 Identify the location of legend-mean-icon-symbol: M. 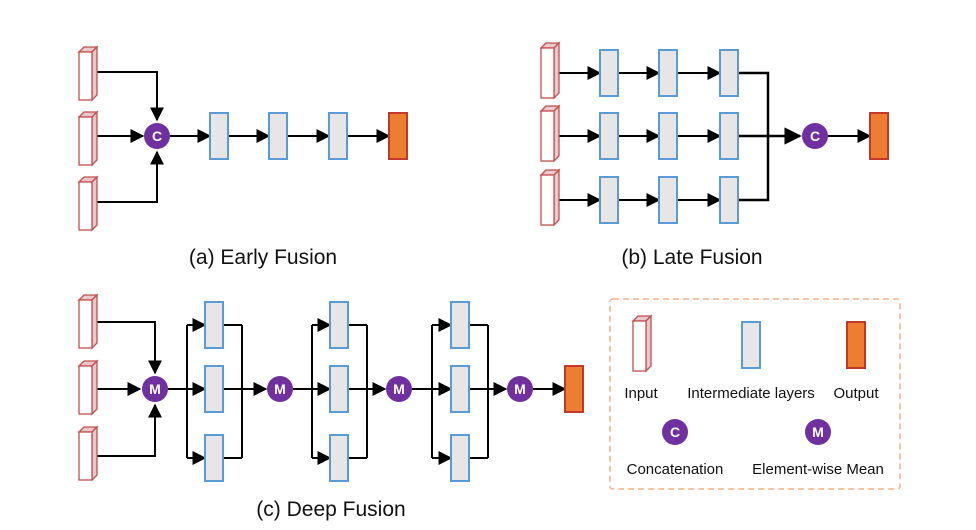
(818, 432).